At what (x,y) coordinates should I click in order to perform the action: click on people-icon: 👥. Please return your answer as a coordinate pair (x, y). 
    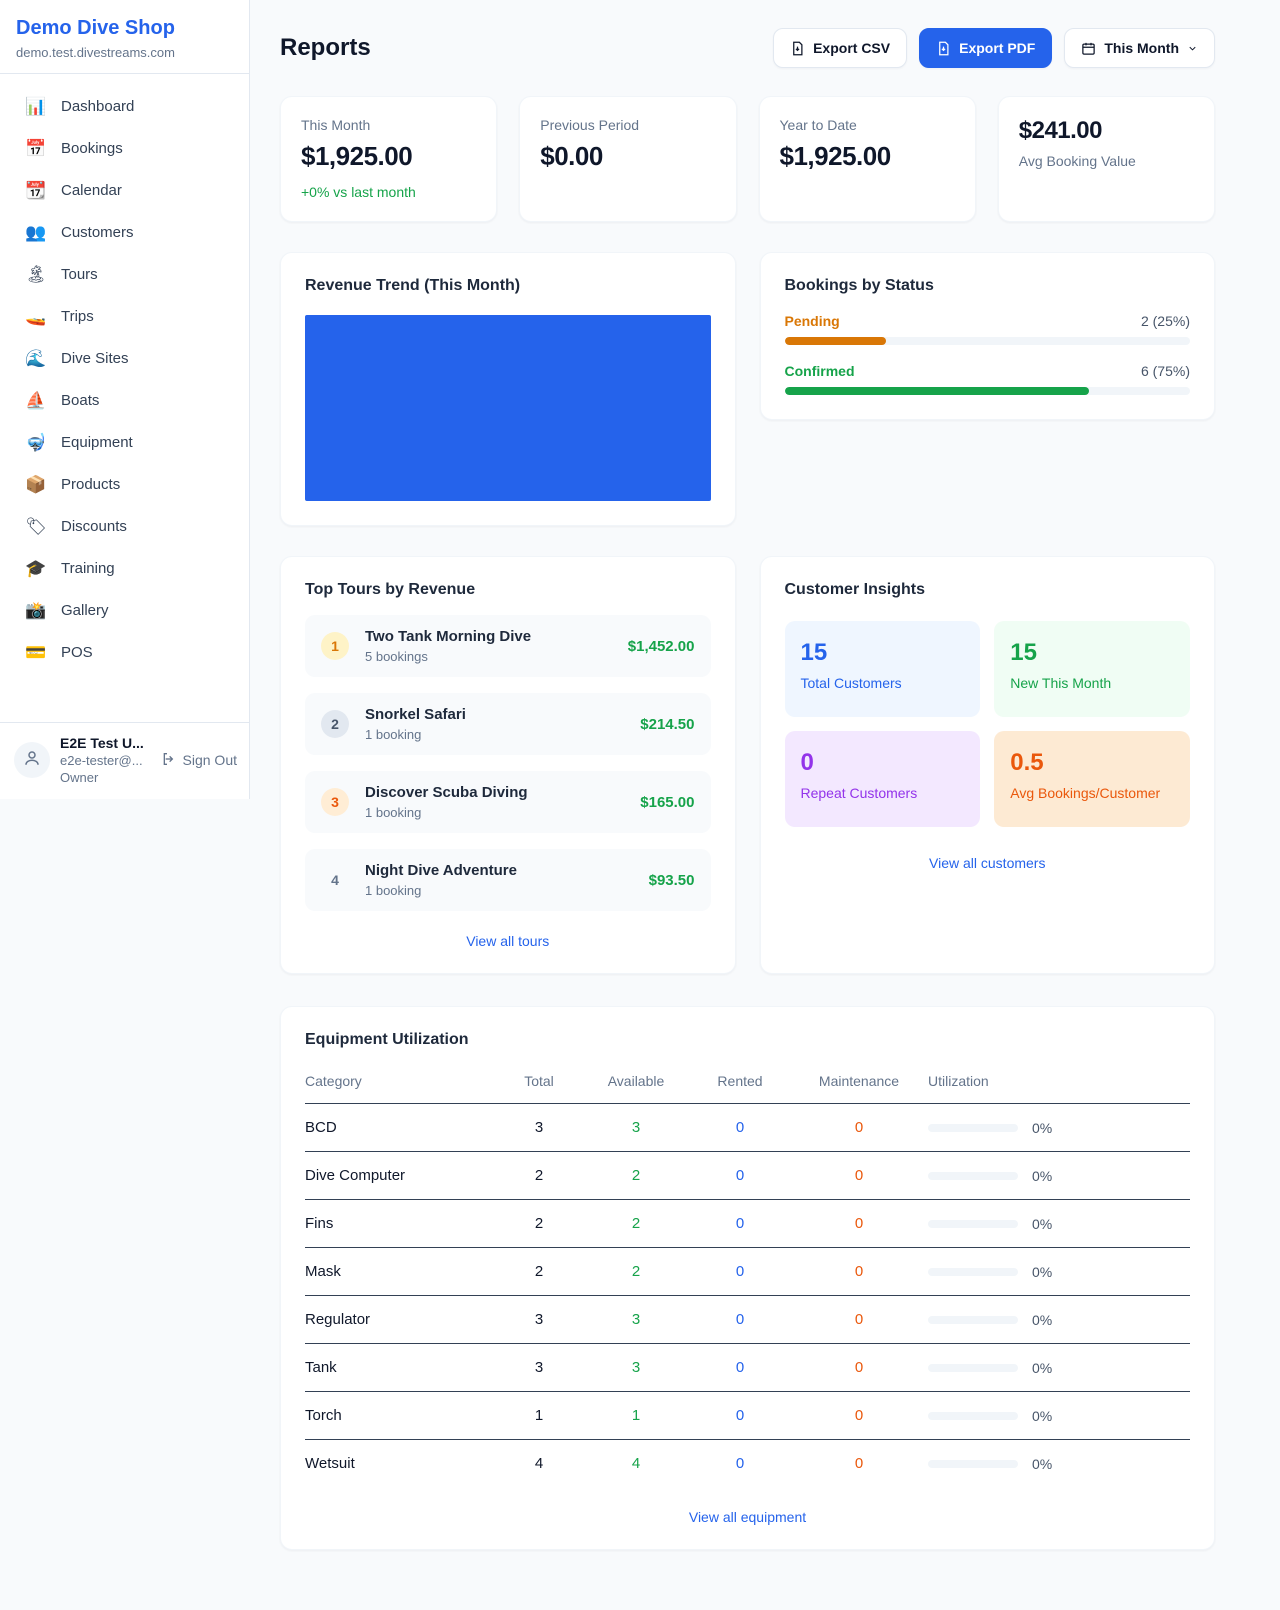
    Looking at the image, I should click on (36, 232).